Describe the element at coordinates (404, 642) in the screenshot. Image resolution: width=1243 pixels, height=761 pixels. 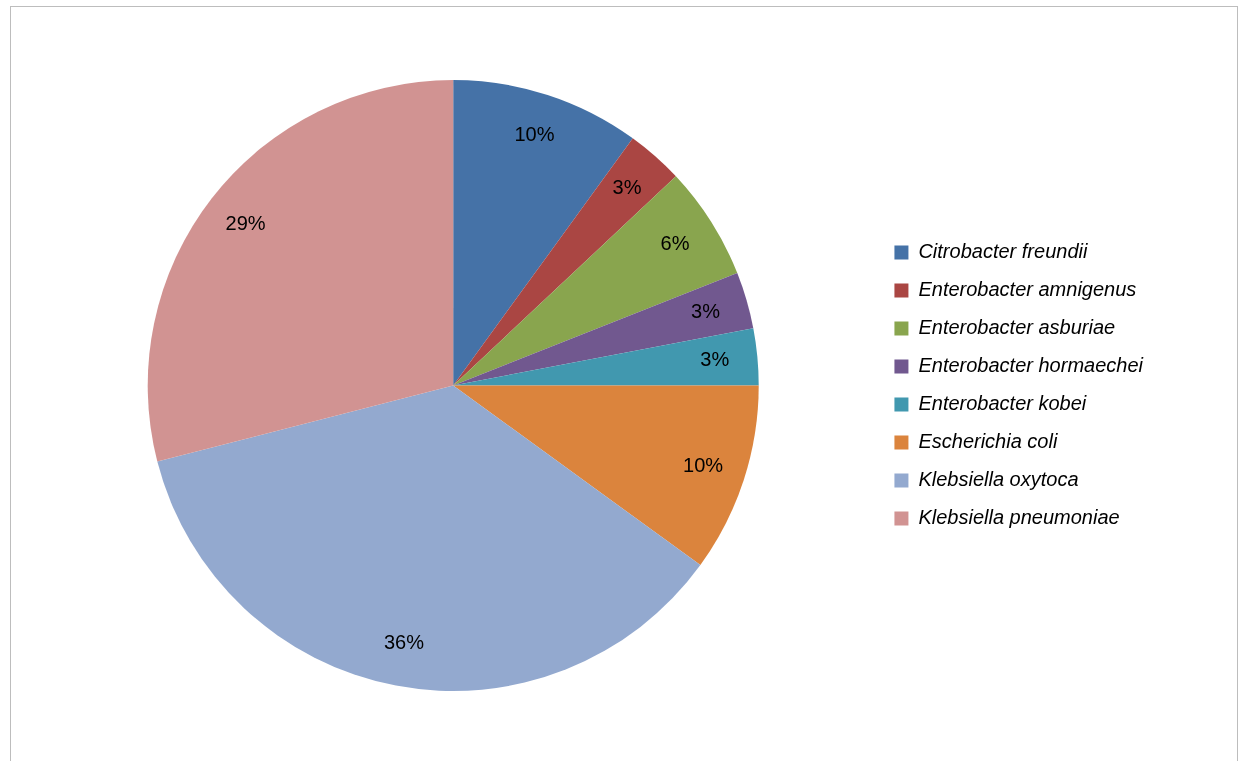
I see `data-label: 36%` at that location.